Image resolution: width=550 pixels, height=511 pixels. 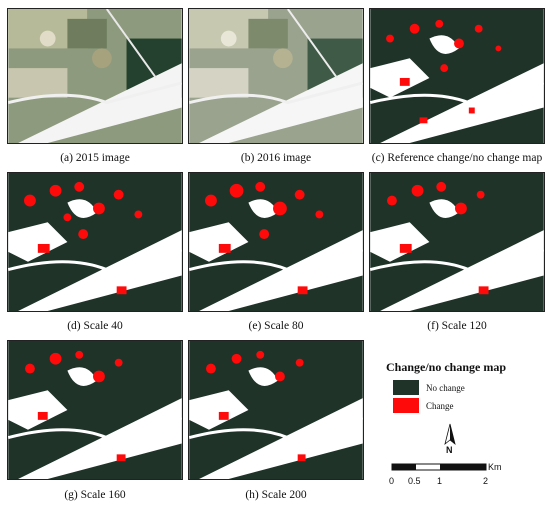 I want to click on caption-d: (d) Scale 40, so click(x=95, y=326).